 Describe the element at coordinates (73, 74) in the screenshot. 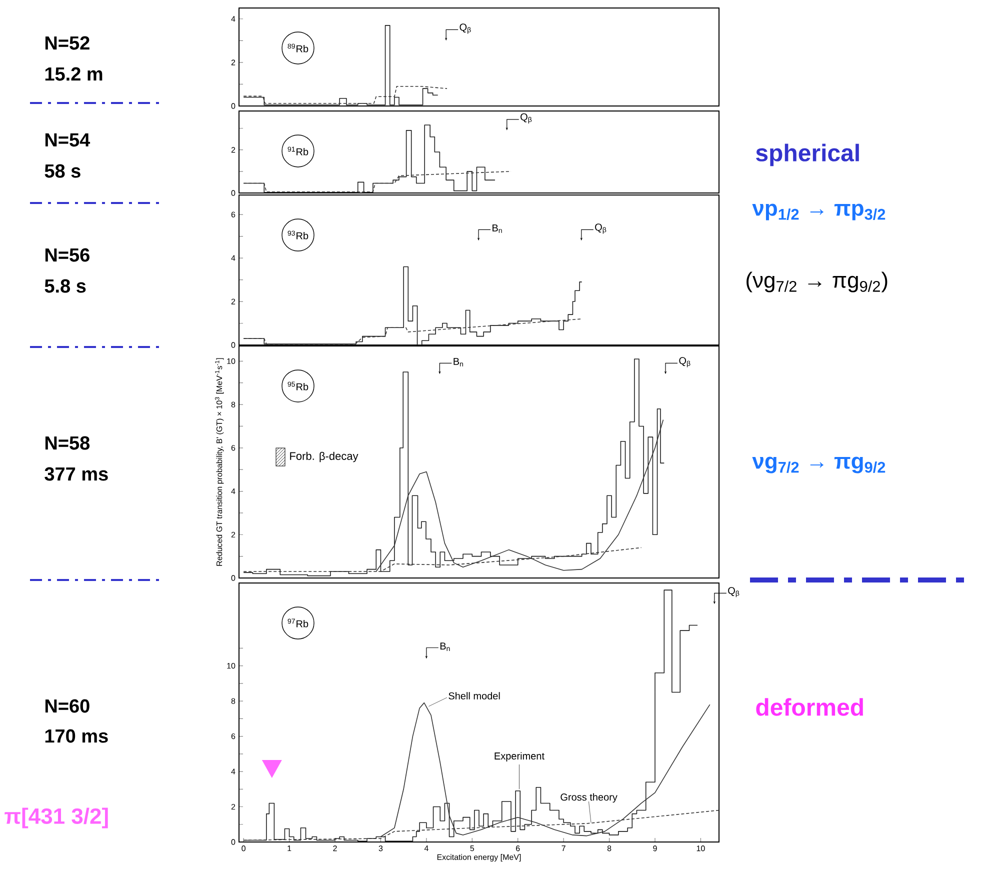

I see `text: 15.2 m` at that location.